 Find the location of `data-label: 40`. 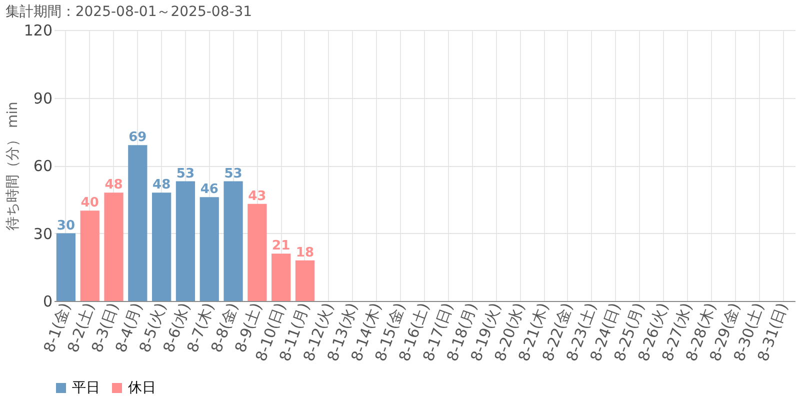

data-label: 40 is located at coordinates (89, 203).